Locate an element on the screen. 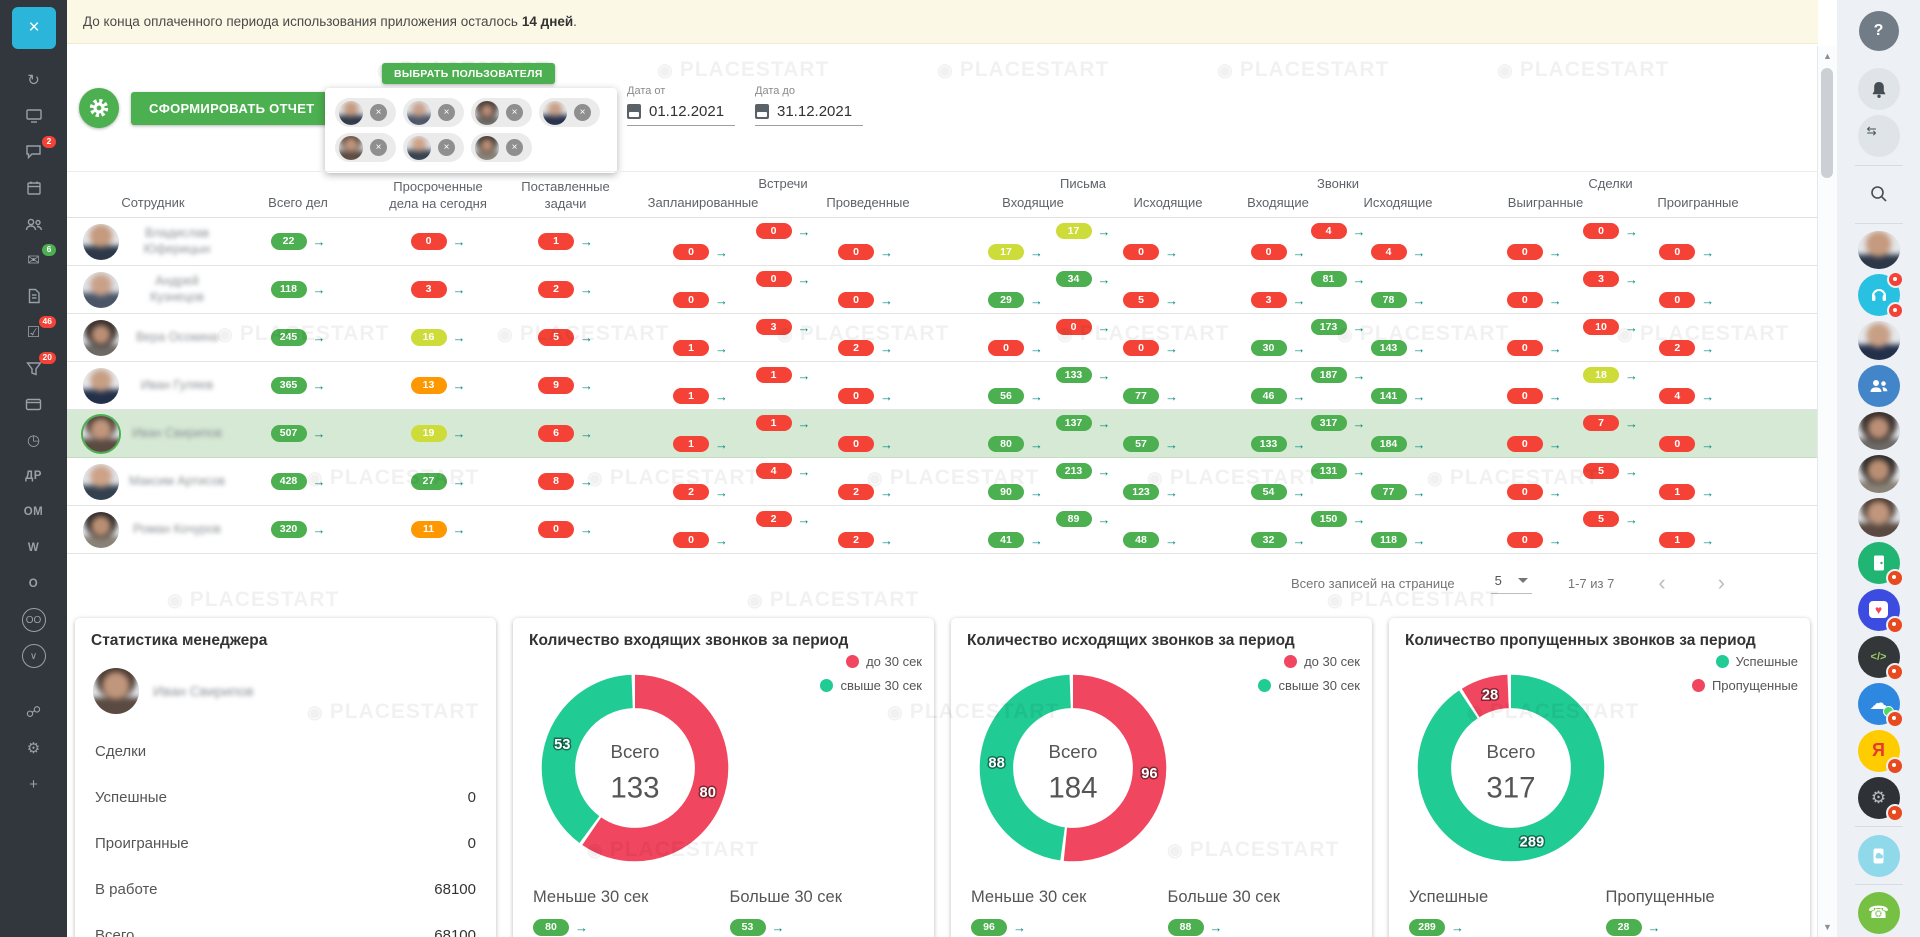 This screenshot has width=1920, height=937. calls-out-link: 141 → is located at coordinates (1398, 396).